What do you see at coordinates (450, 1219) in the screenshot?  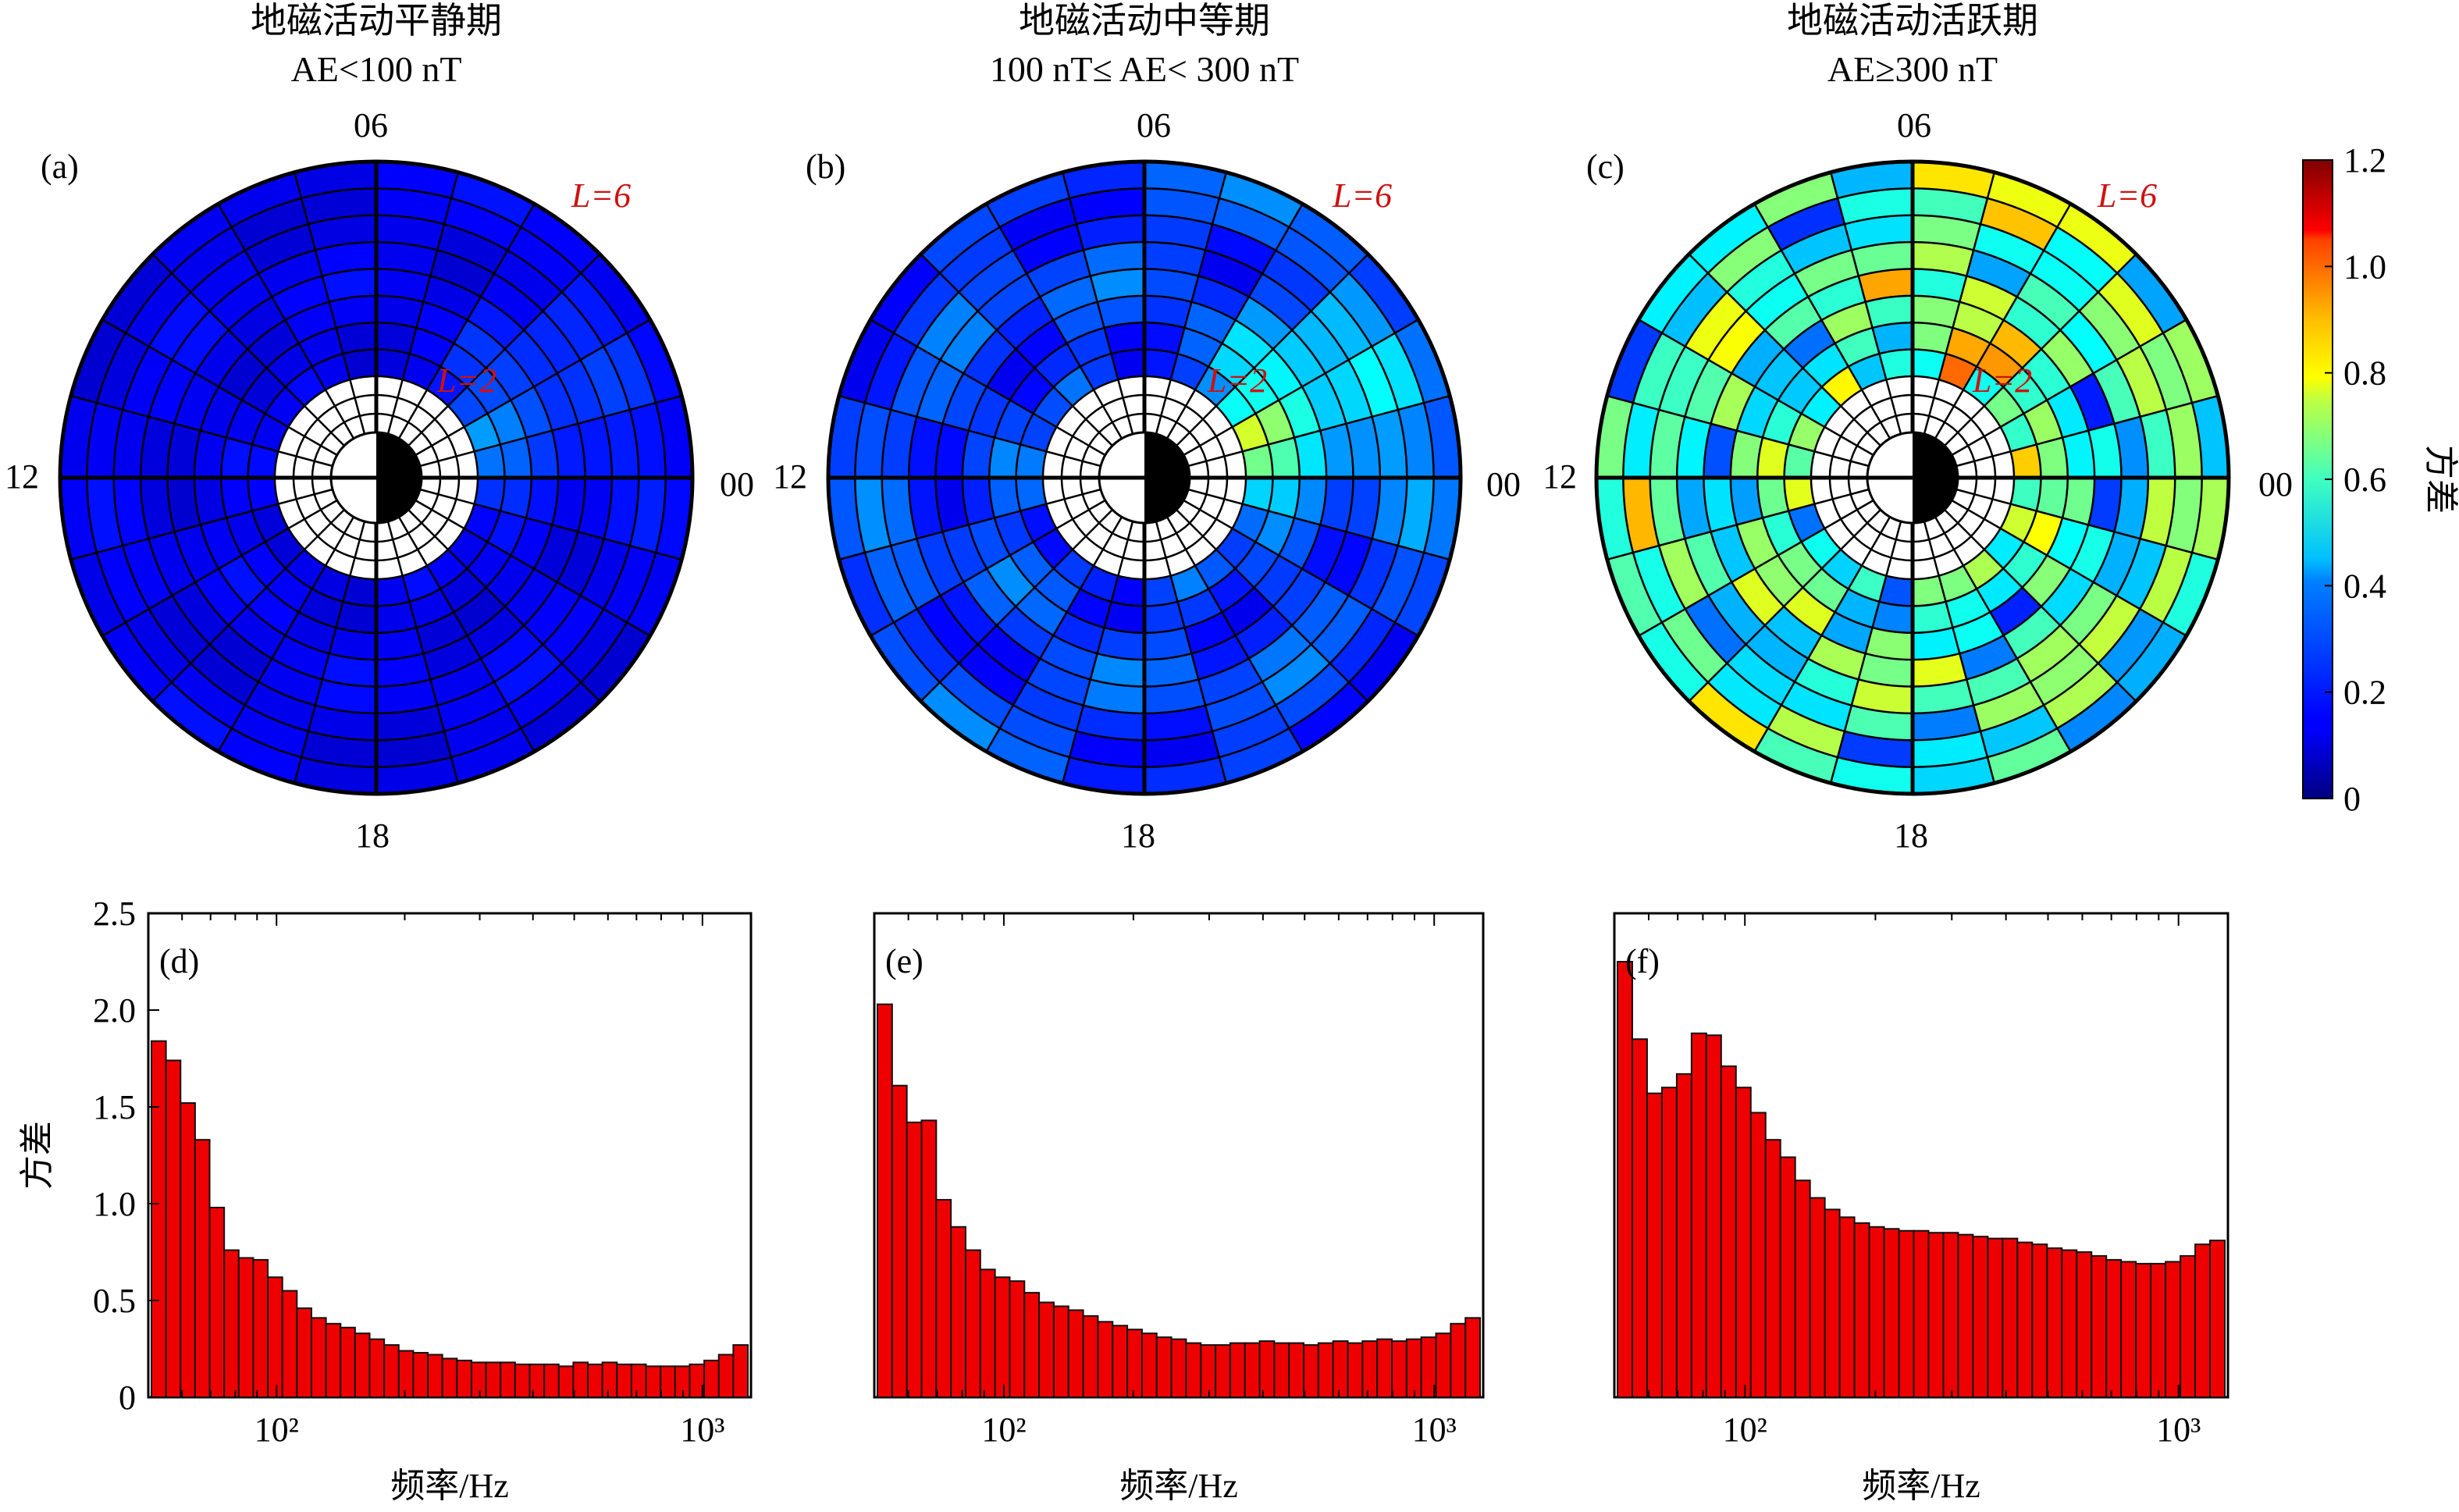 I see `bars-d` at bounding box center [450, 1219].